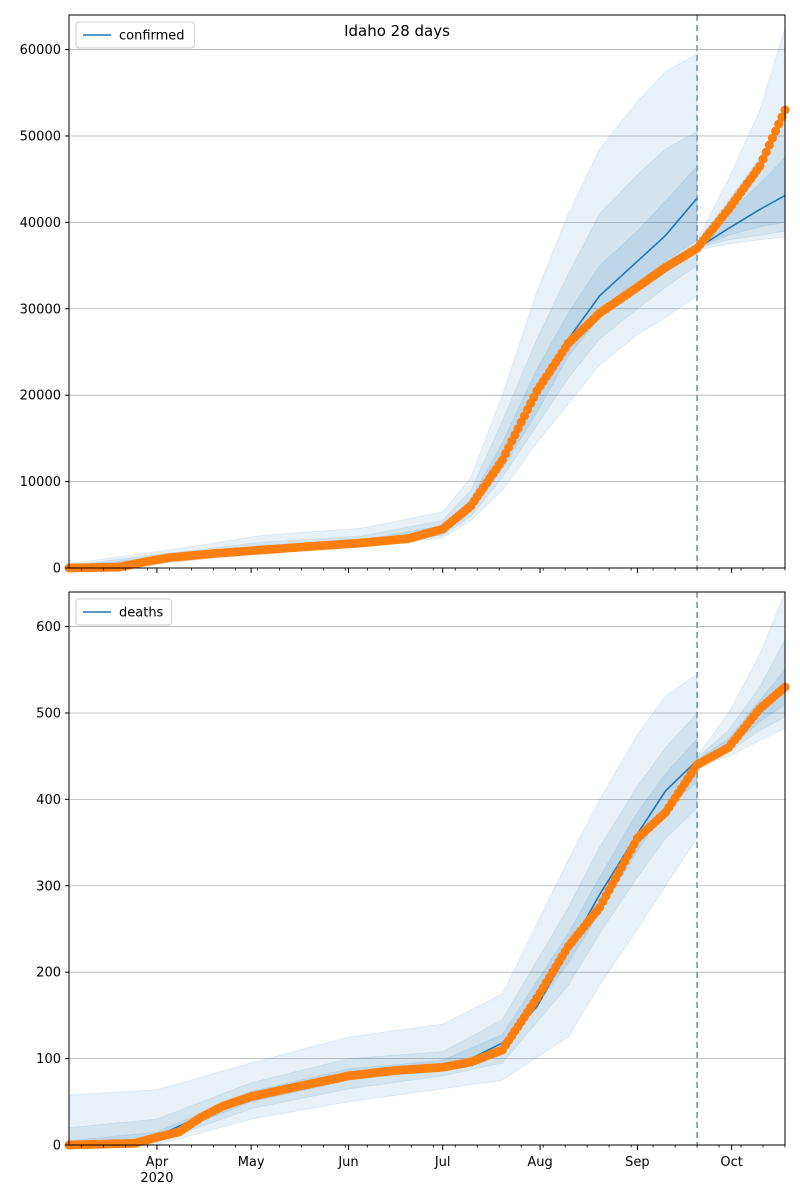 This screenshot has width=800, height=1200. What do you see at coordinates (40, 50) in the screenshot?
I see `y-tick-label: 60000` at bounding box center [40, 50].